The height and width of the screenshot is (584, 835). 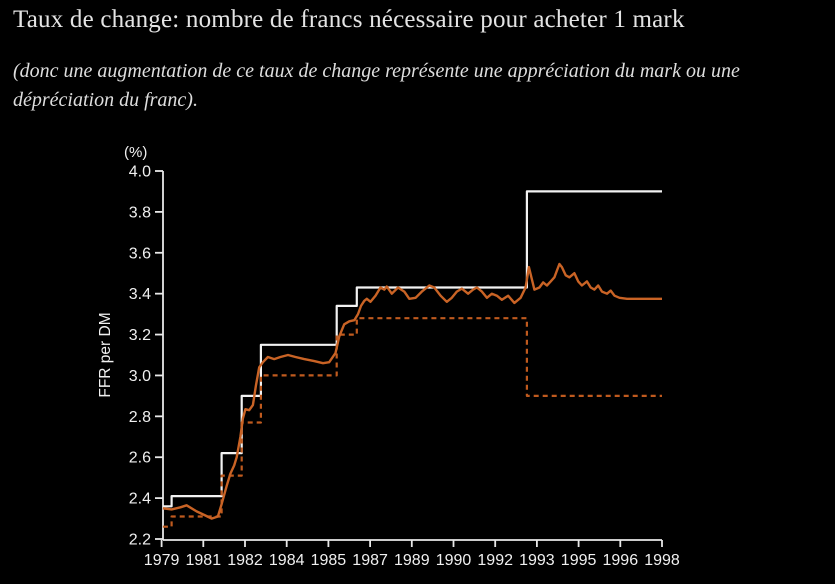 I want to click on x-tick-label: 1982, so click(x=245, y=560).